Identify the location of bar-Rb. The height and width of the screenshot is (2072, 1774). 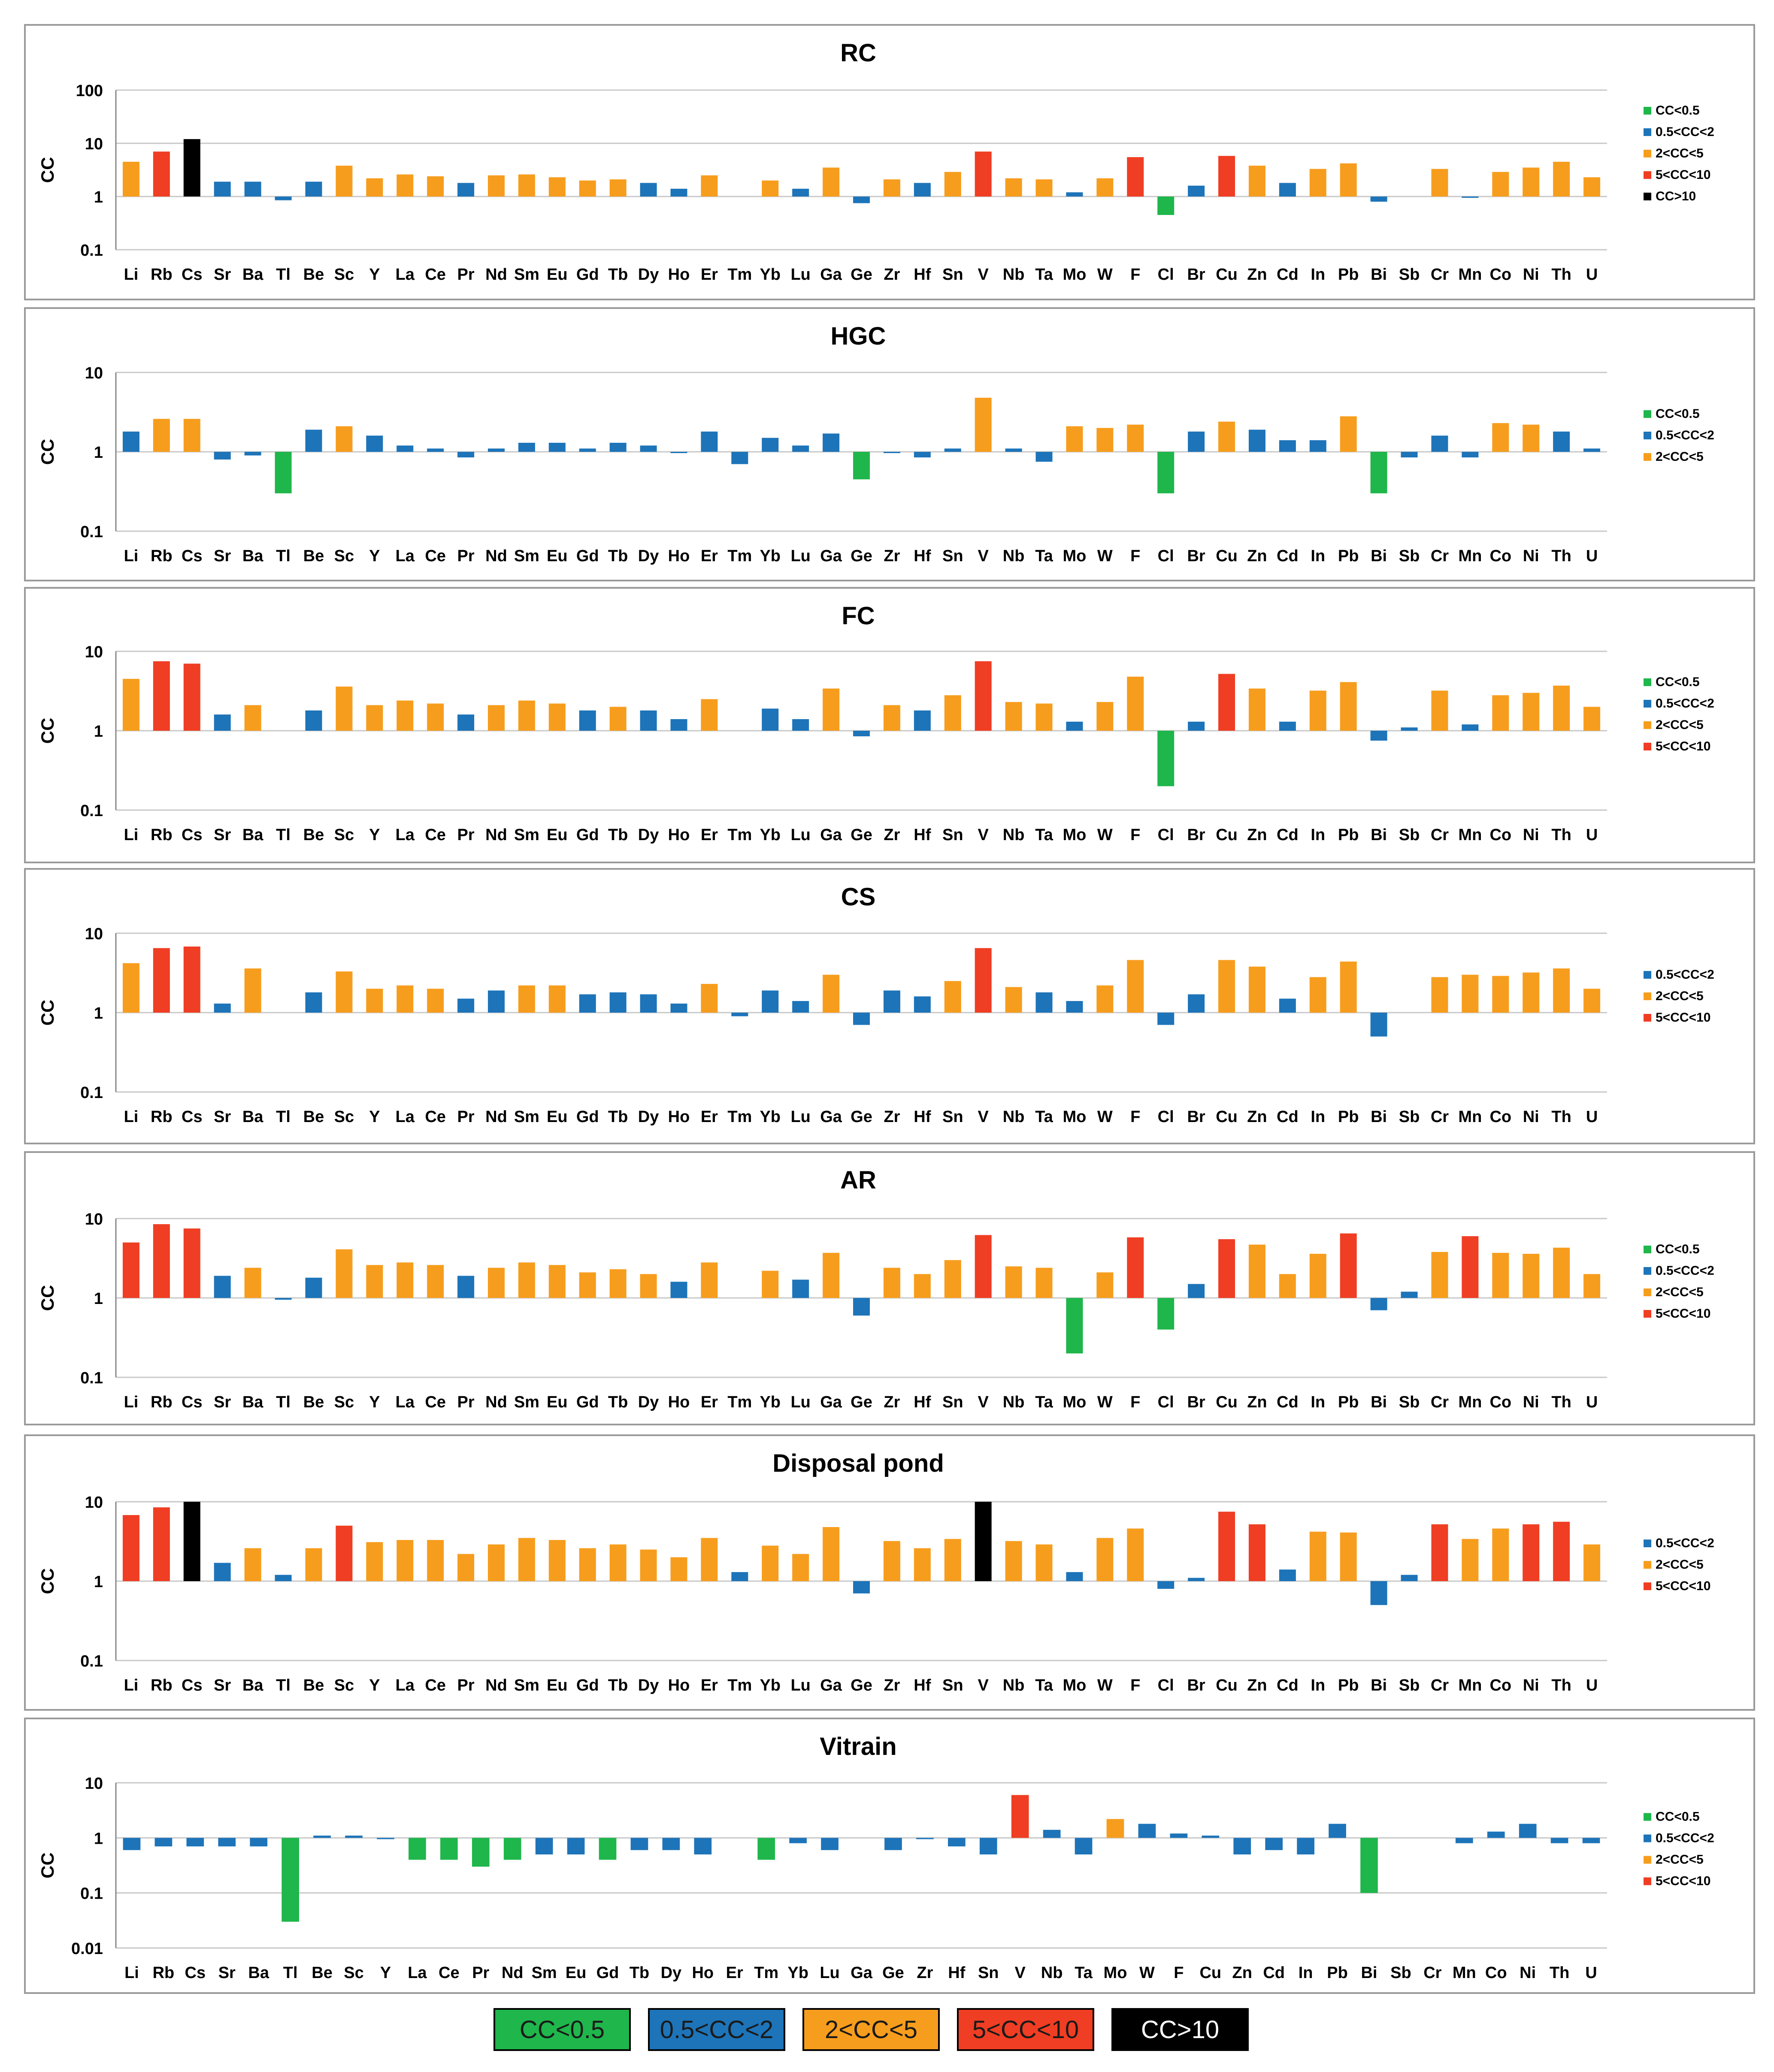
(161, 1261).